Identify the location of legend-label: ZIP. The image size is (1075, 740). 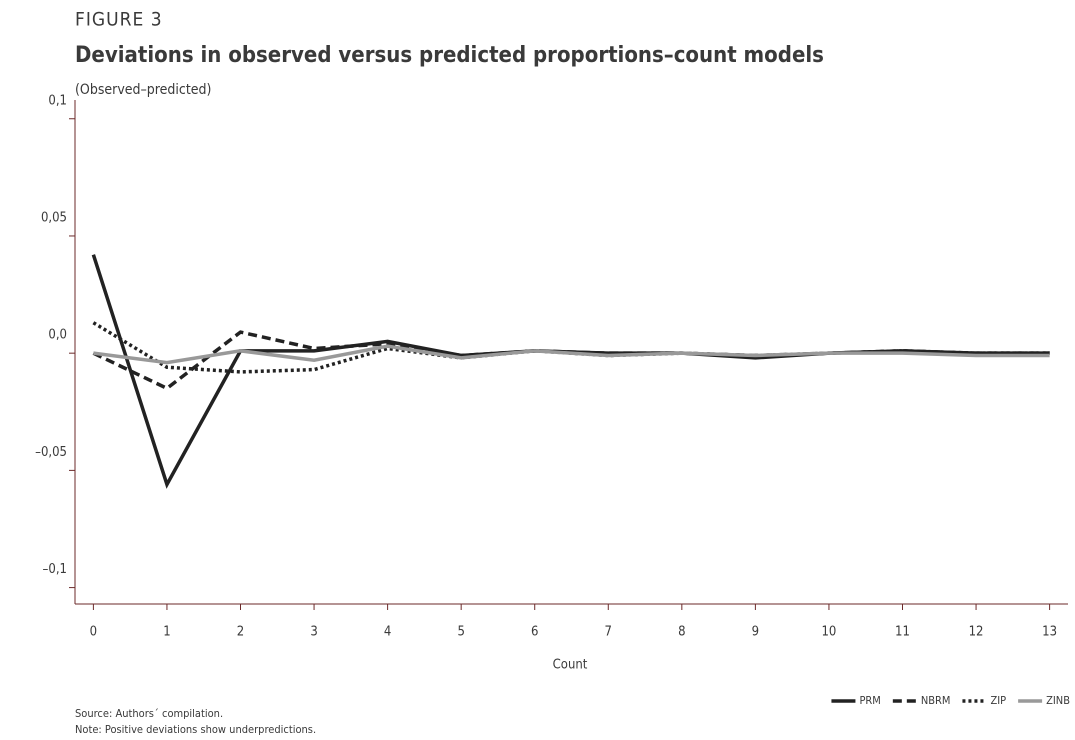
(998, 700).